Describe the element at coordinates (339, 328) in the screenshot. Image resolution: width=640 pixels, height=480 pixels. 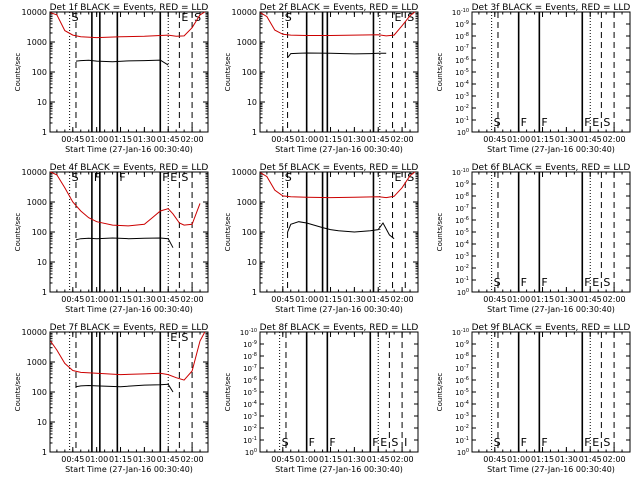
I see `chart-title: Det 8f BLACK = Events, RED = LLD` at that location.